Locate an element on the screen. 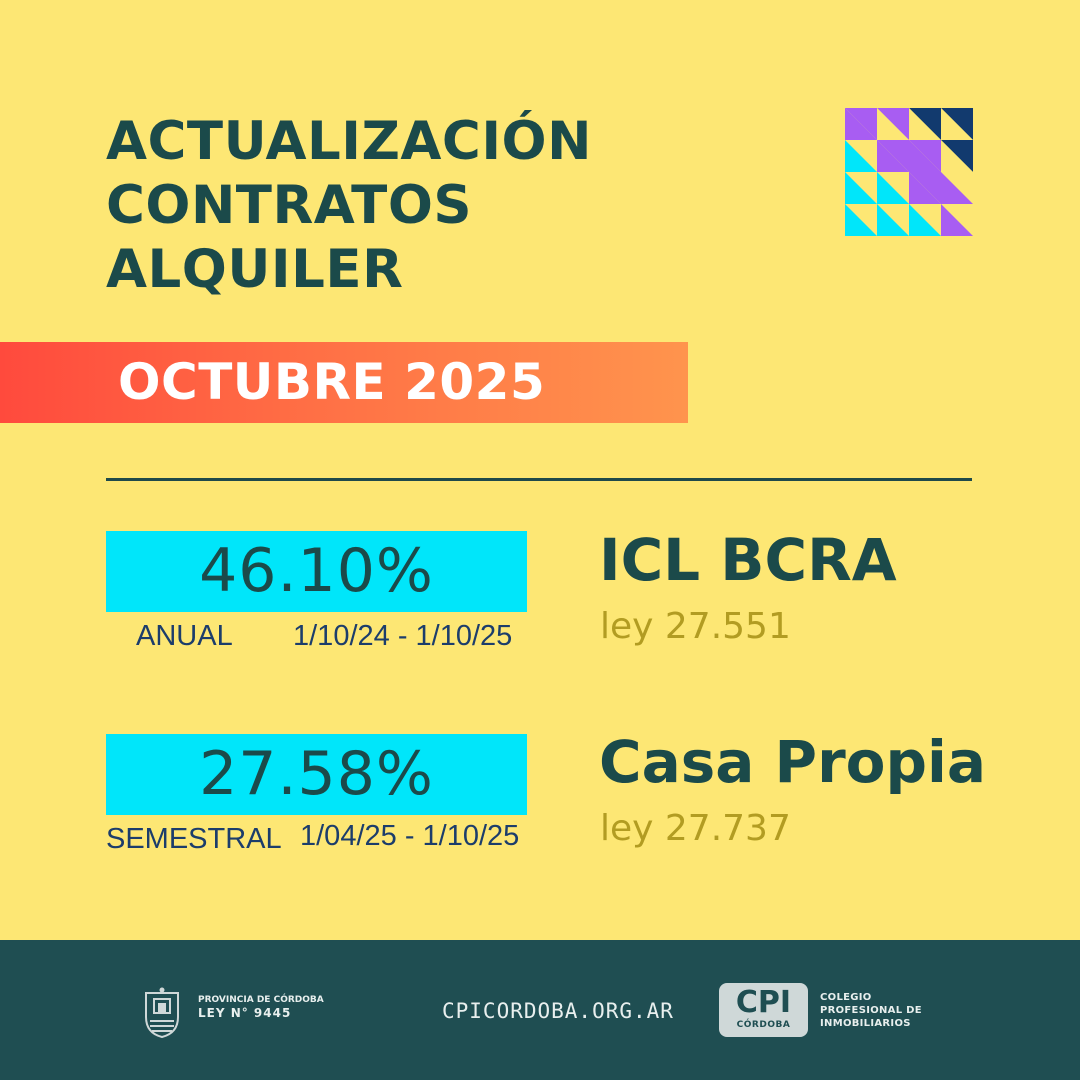 Image resolution: width=1080 pixels, height=1080 pixels. cpi-logo: CPI CÓRDOBA is located at coordinates (763, 1010).